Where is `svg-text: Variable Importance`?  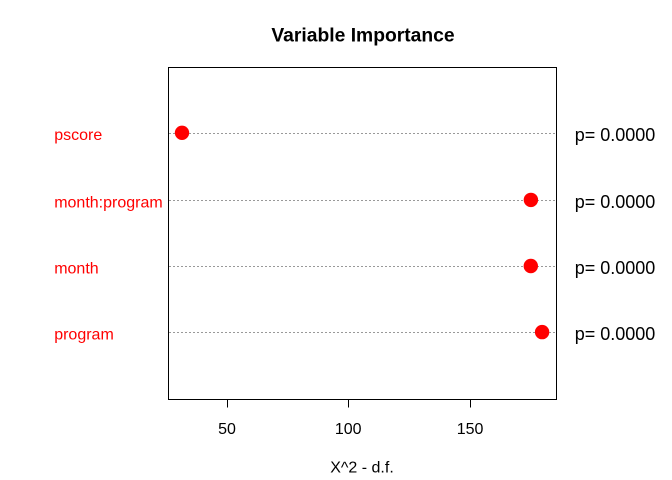 svg-text: Variable Importance is located at coordinates (363, 35).